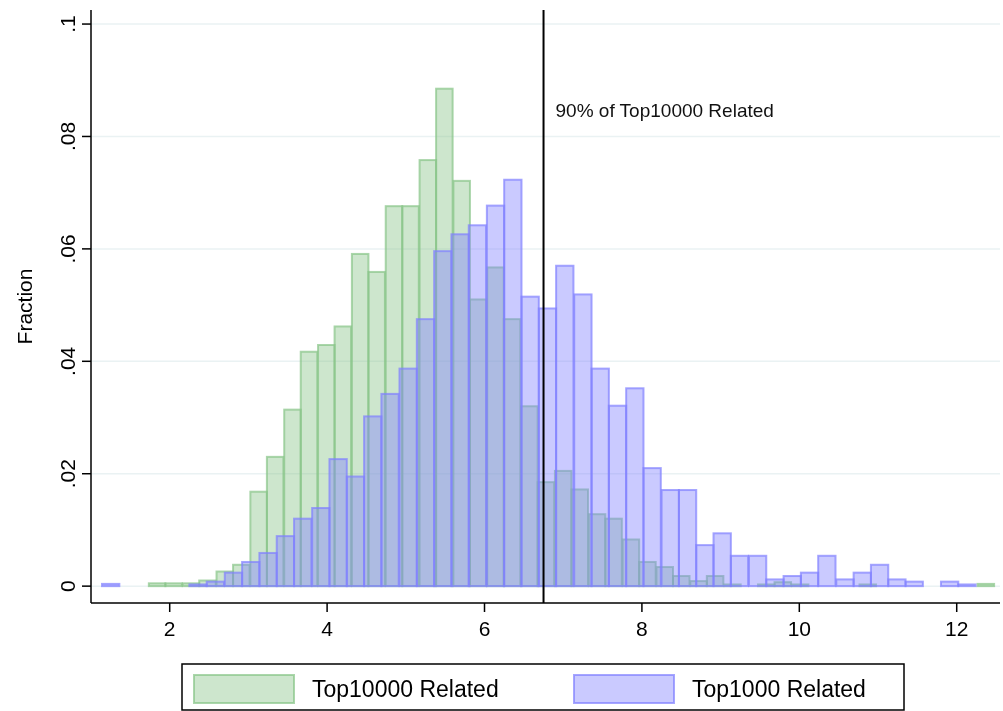 The height and width of the screenshot is (711, 1003). Describe the element at coordinates (169, 628) in the screenshot. I see `x-tick-label: 2` at that location.